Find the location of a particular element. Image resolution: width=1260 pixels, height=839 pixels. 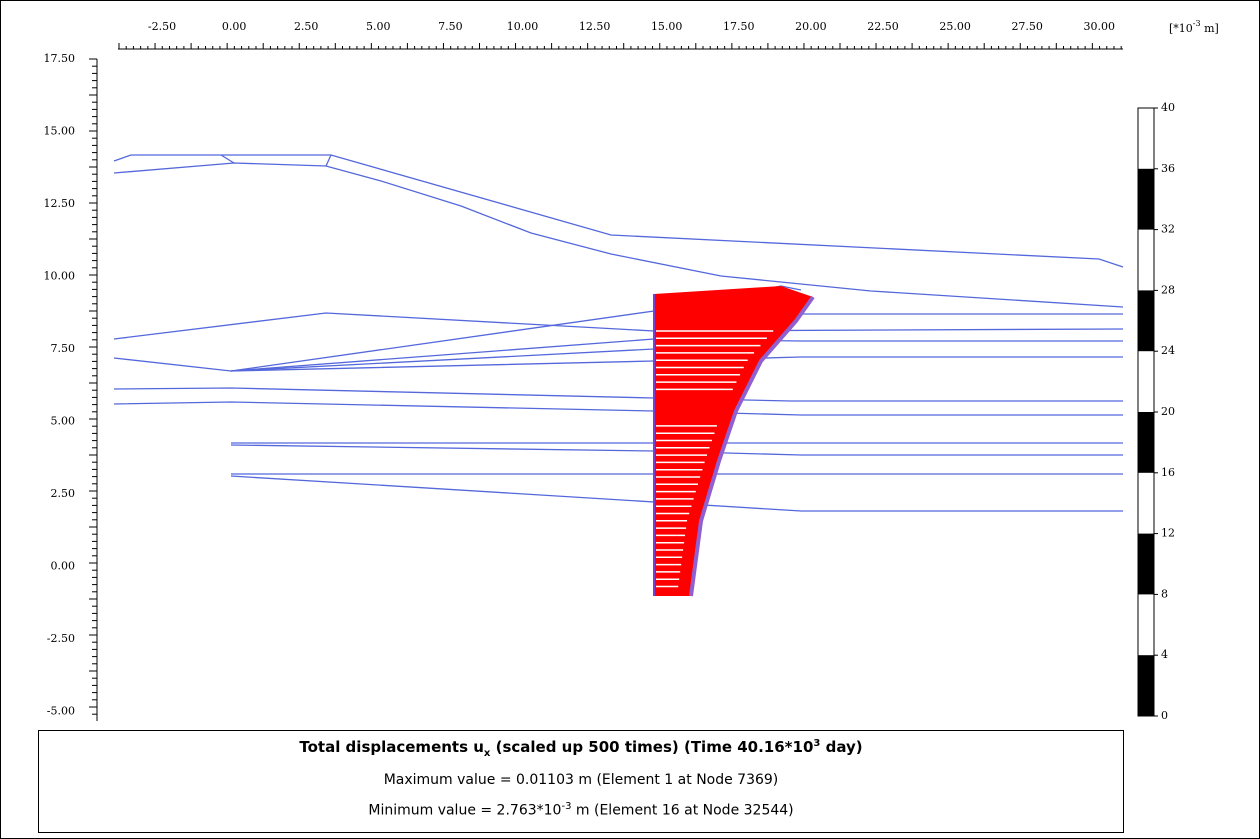

legend-tick-label: 8 is located at coordinates (1164, 593).